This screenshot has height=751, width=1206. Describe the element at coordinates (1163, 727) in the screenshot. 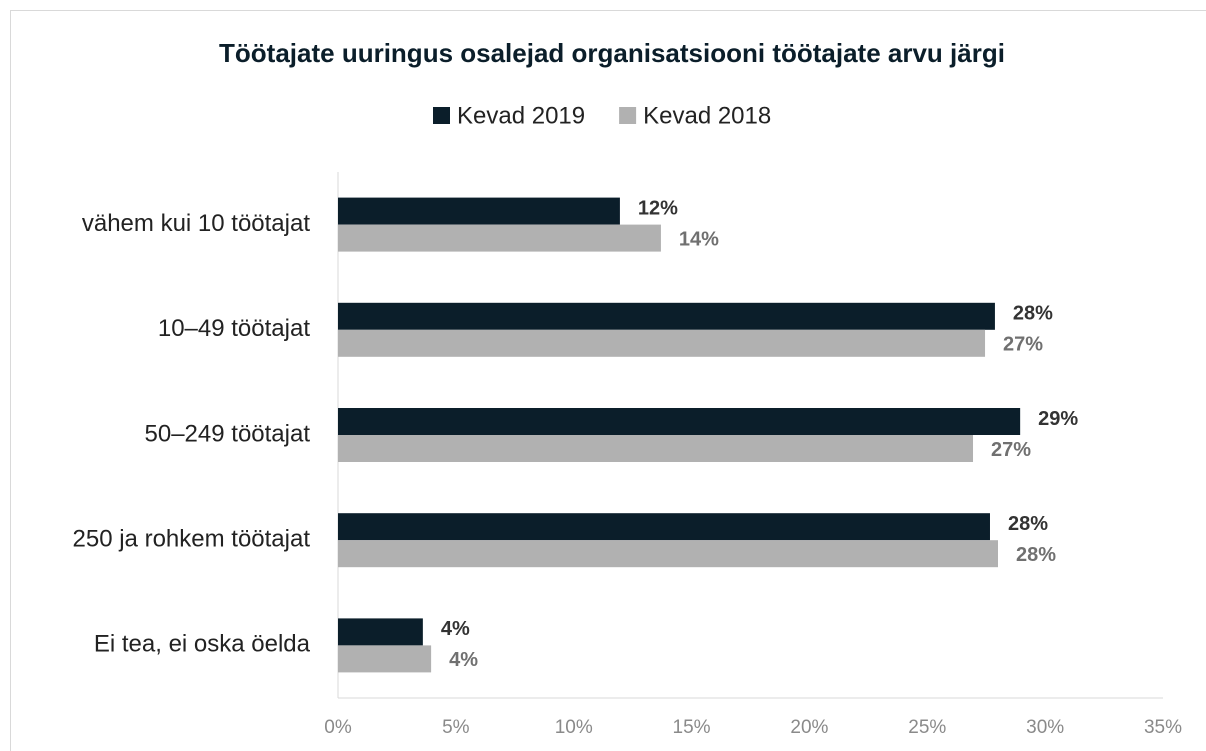

I see `x-tick-label: 35%` at that location.